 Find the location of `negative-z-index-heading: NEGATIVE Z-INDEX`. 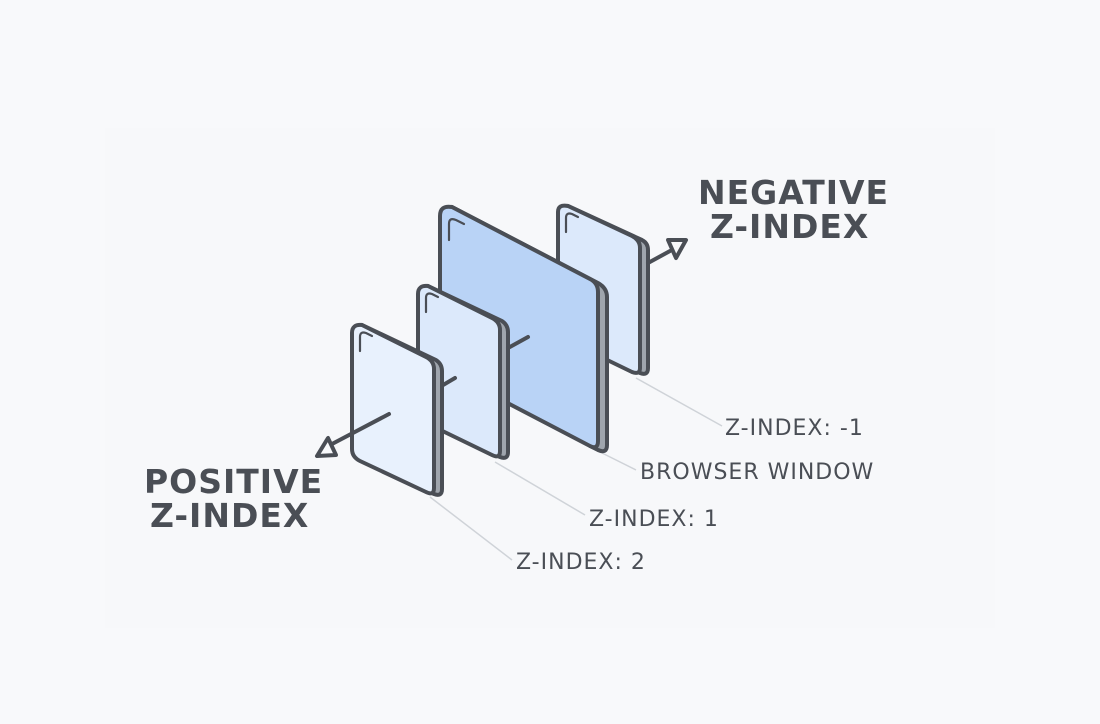

negative-z-index-heading: NEGATIVE Z-INDEX is located at coordinates (793, 210).